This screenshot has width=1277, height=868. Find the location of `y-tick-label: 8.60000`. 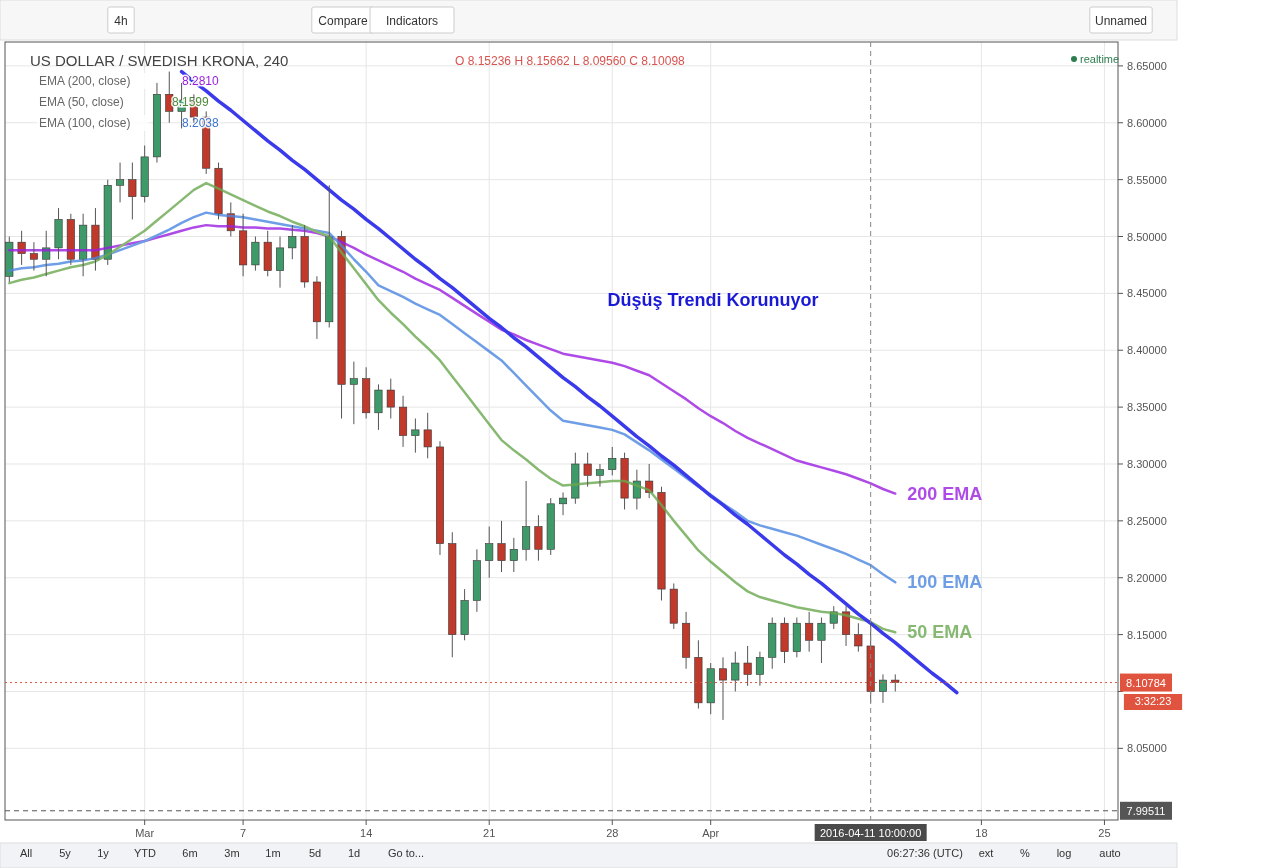

y-tick-label: 8.60000 is located at coordinates (1147, 122).